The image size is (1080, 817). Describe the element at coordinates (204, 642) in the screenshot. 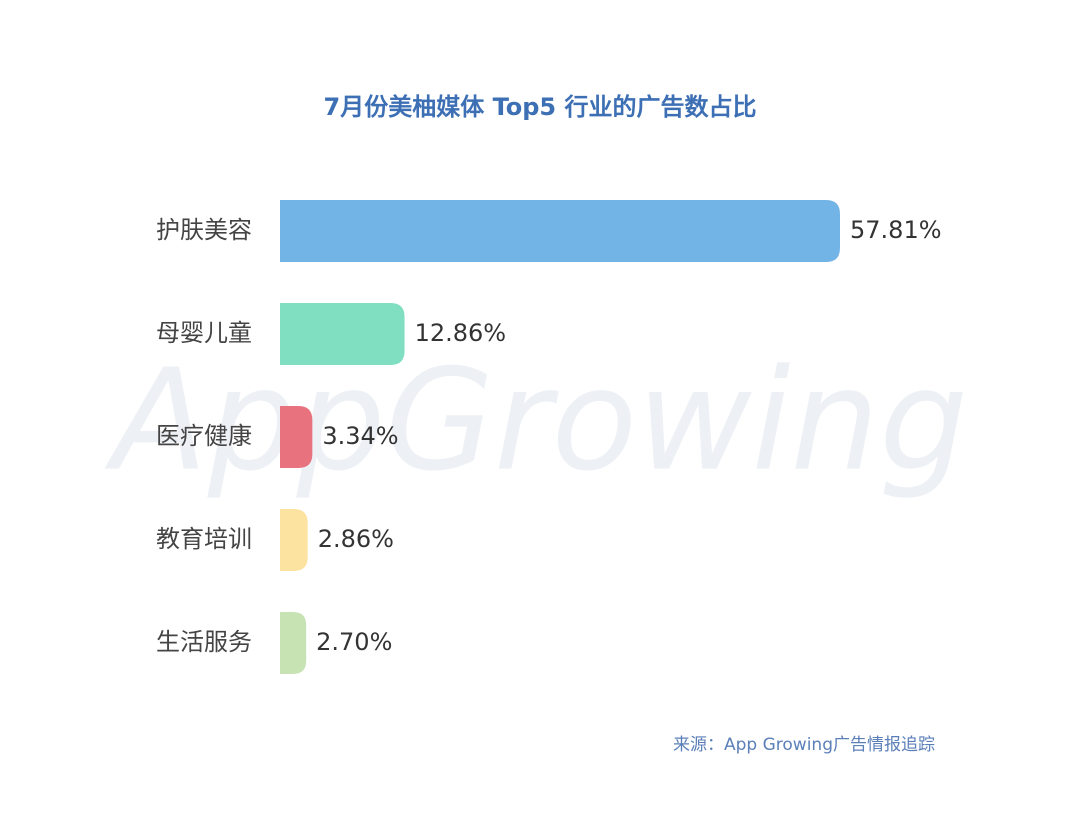

I see `category-label: 生活服务` at that location.